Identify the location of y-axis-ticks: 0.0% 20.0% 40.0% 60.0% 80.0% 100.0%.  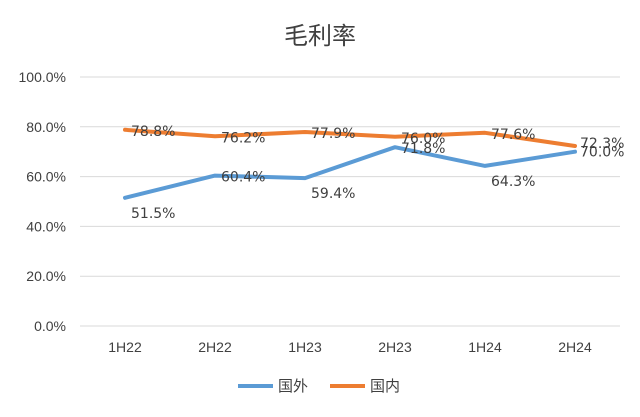
(42, 201).